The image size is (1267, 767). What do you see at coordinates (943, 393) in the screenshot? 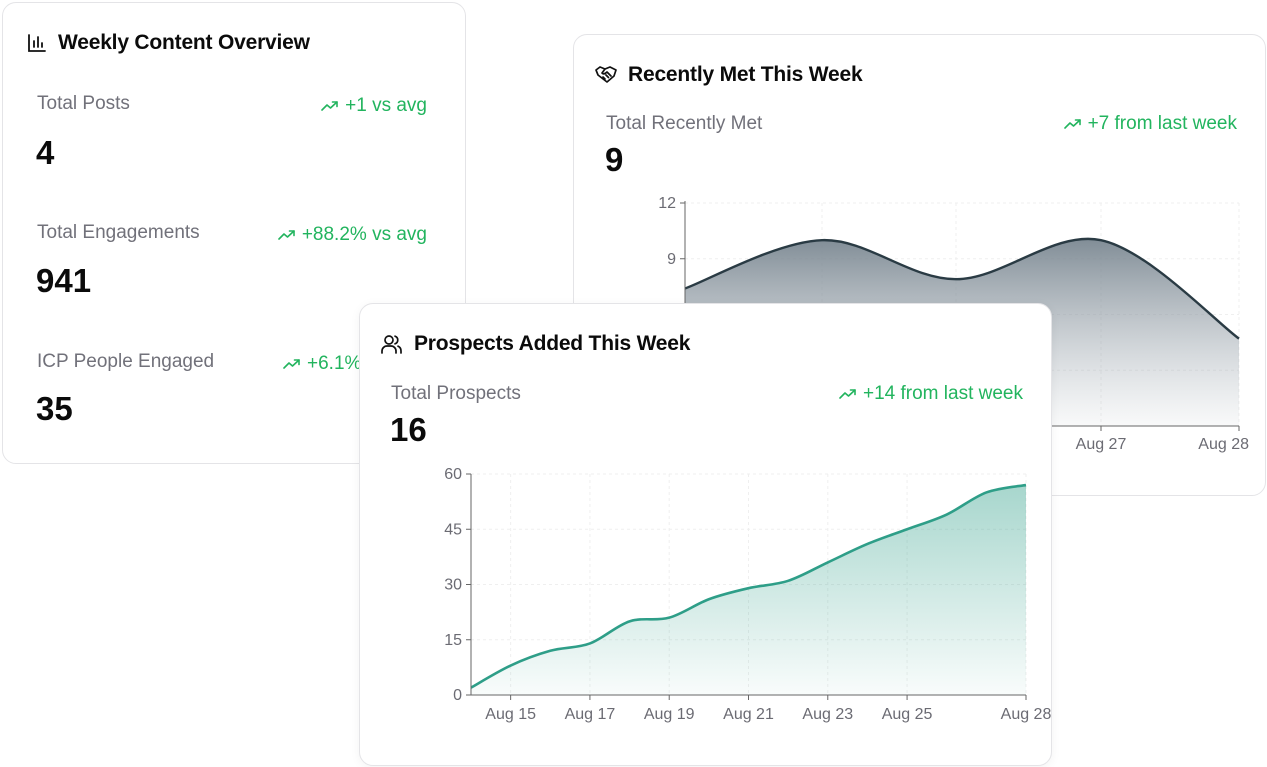
I see `trend-text: +14 from last week` at bounding box center [943, 393].